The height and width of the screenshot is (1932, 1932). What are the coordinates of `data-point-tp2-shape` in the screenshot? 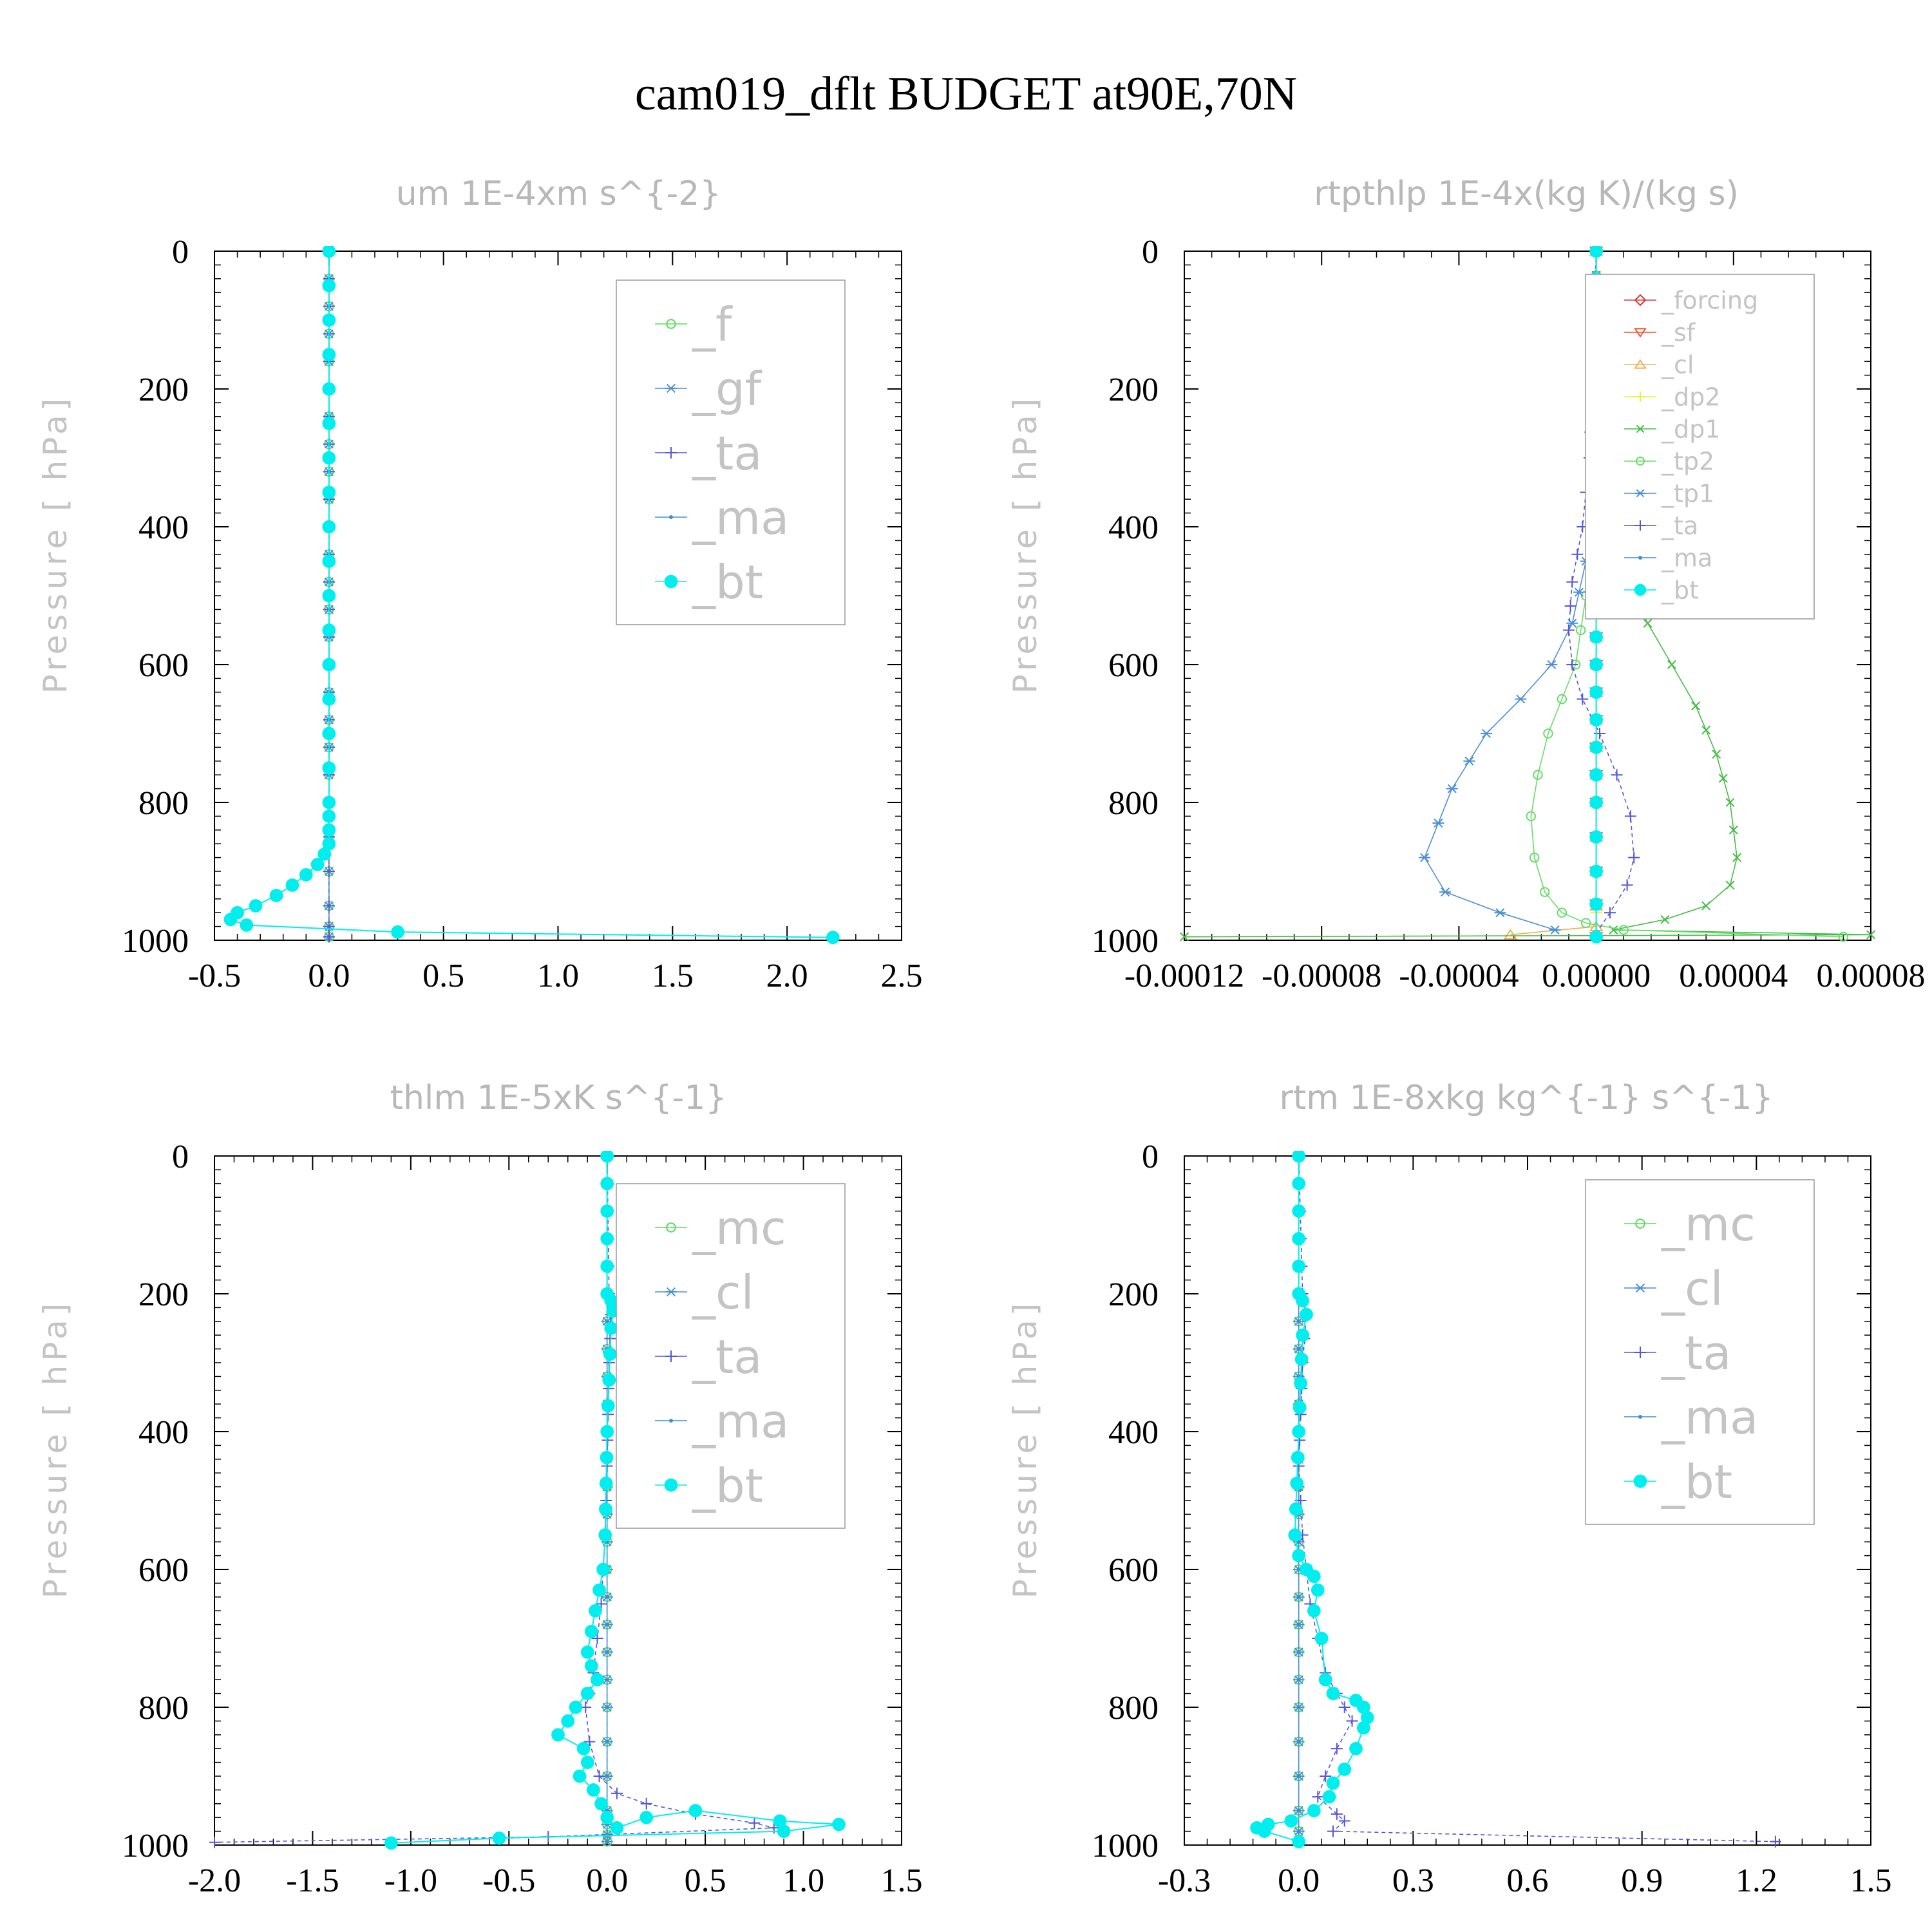 It's located at (1585, 923).